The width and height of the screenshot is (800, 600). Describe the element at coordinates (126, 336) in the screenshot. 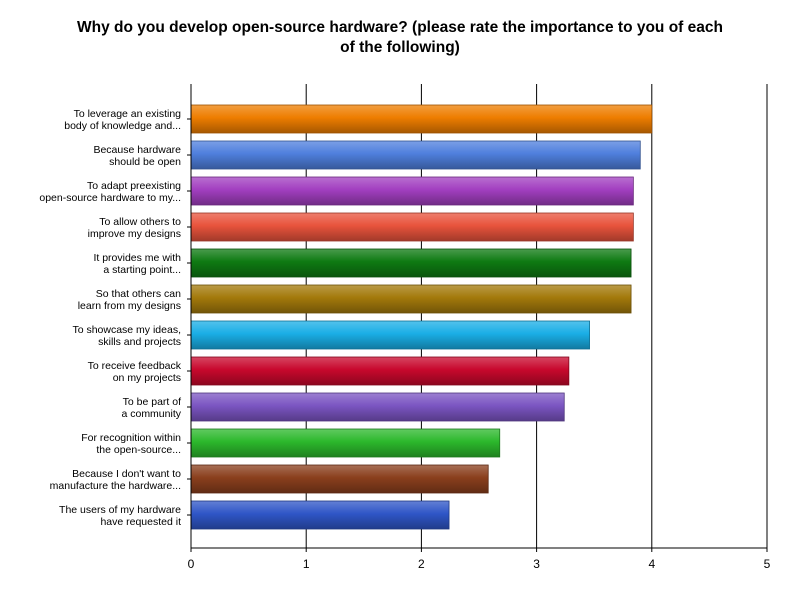

I see `category-label: To showcase my ideas, skills and projects` at that location.